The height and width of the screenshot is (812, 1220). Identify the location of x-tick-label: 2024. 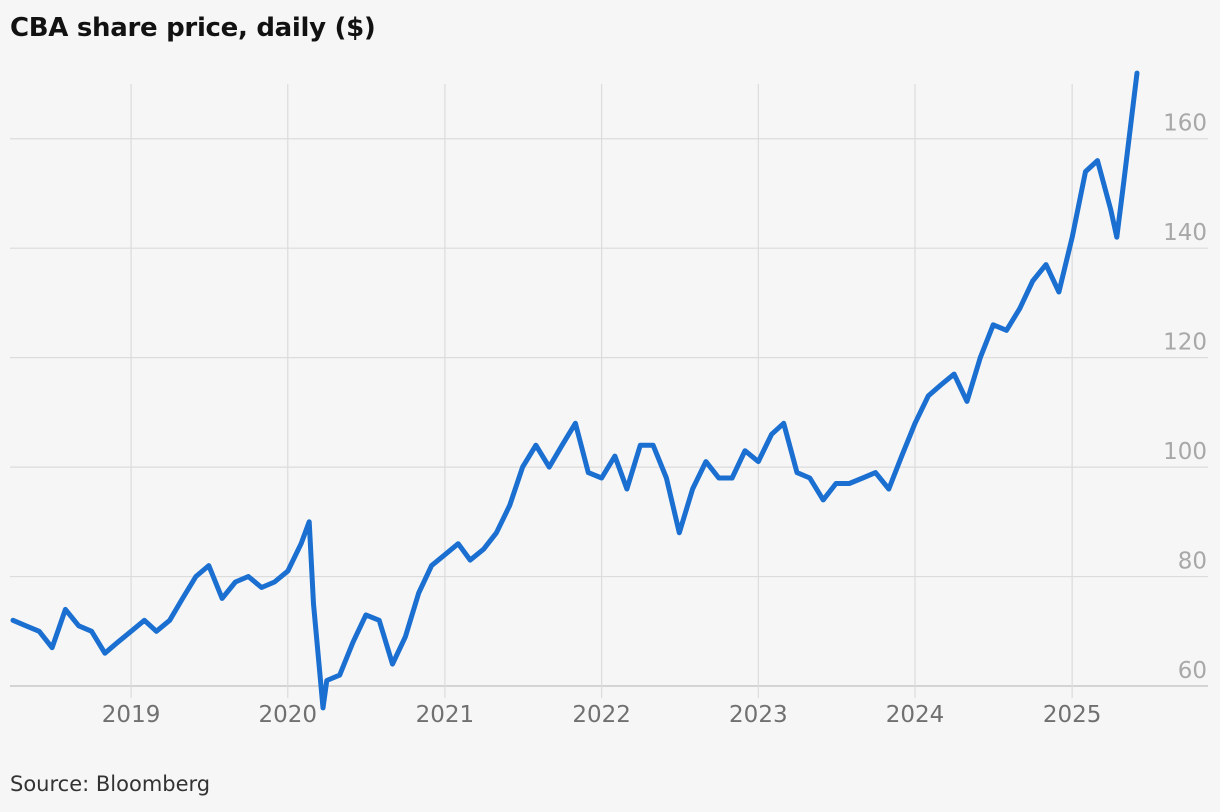
(915, 715).